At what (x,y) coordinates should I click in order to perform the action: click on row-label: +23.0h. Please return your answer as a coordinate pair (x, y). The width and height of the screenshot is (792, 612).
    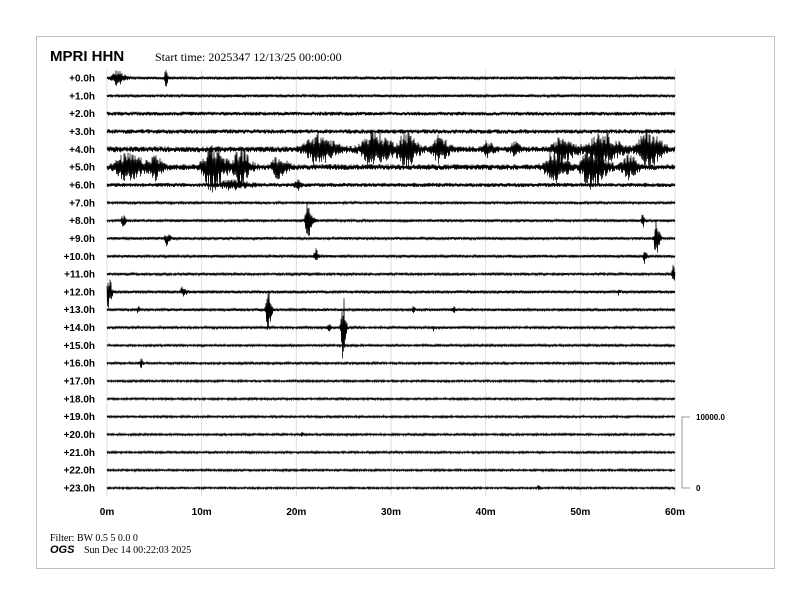
    Looking at the image, I should click on (79, 489).